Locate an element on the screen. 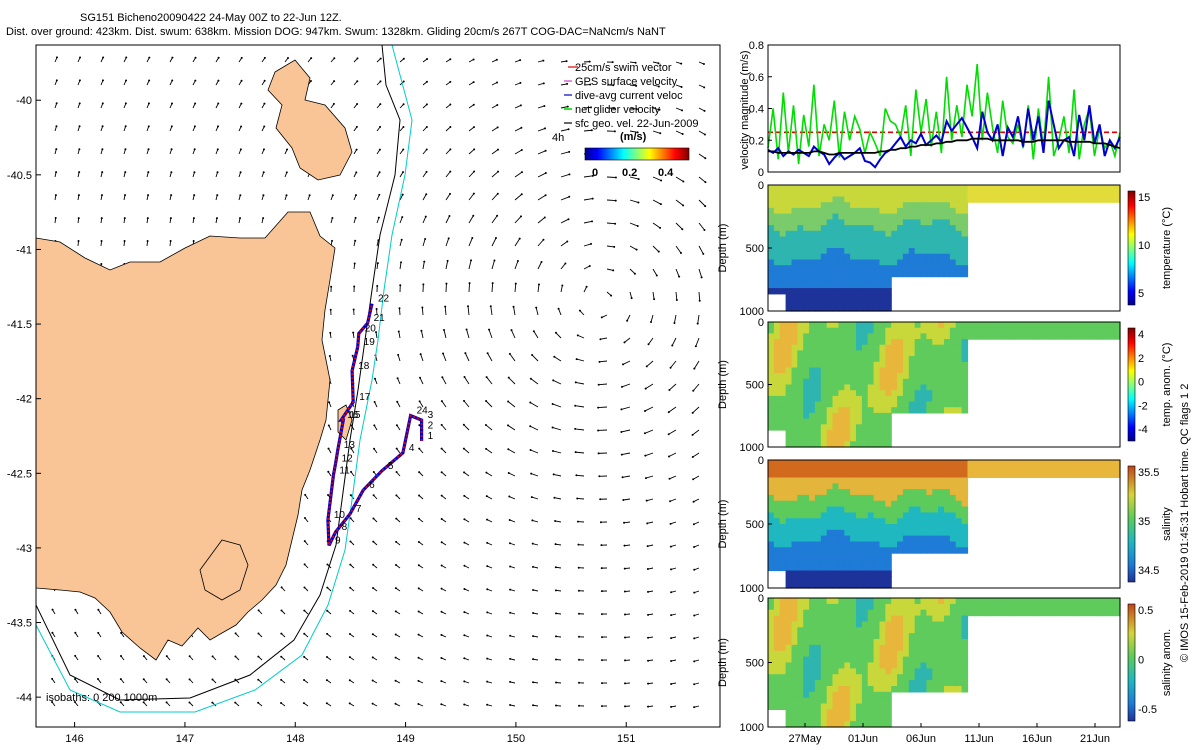 Image resolution: width=1200 pixels, height=750 pixels. section-colorbar is located at coordinates (1131, 662).